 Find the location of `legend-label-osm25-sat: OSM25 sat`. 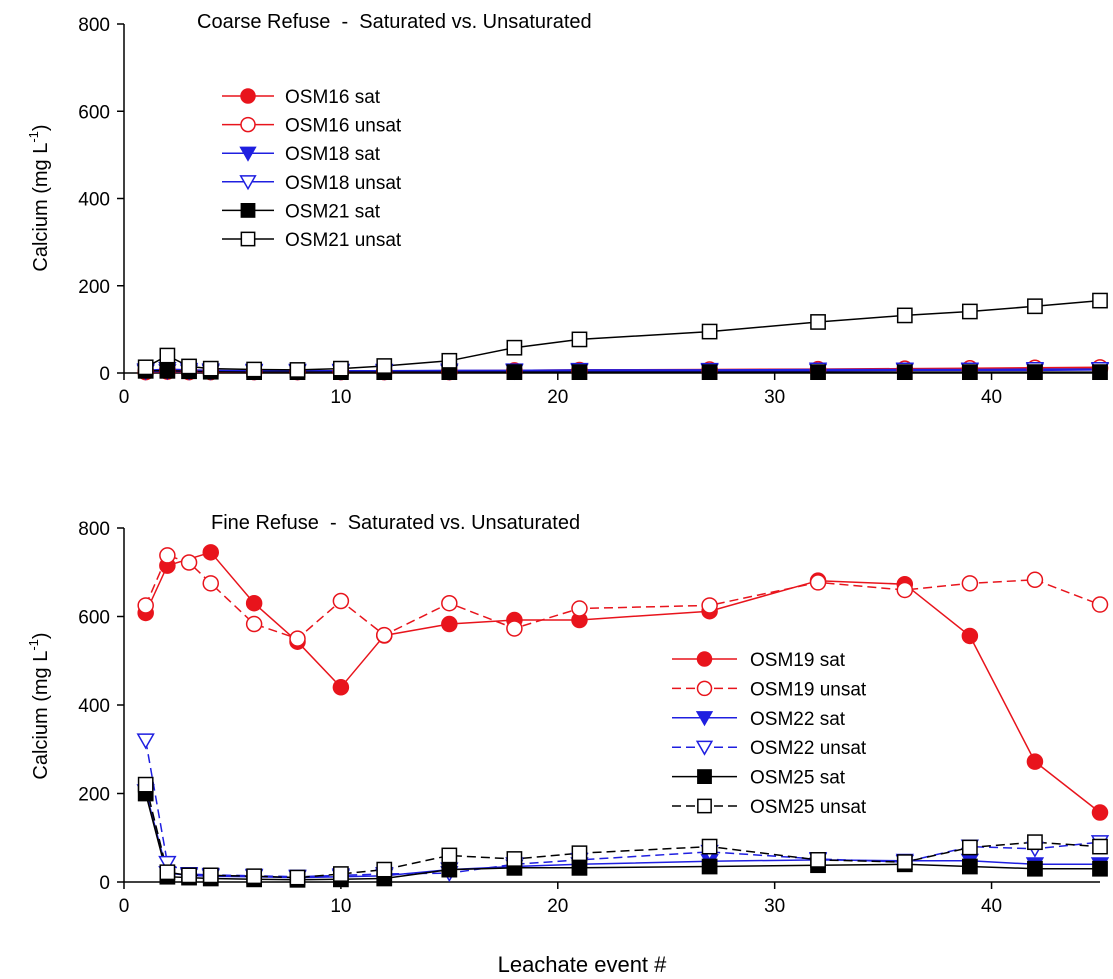

legend-label-osm25-sat: OSM25 sat is located at coordinates (798, 778).